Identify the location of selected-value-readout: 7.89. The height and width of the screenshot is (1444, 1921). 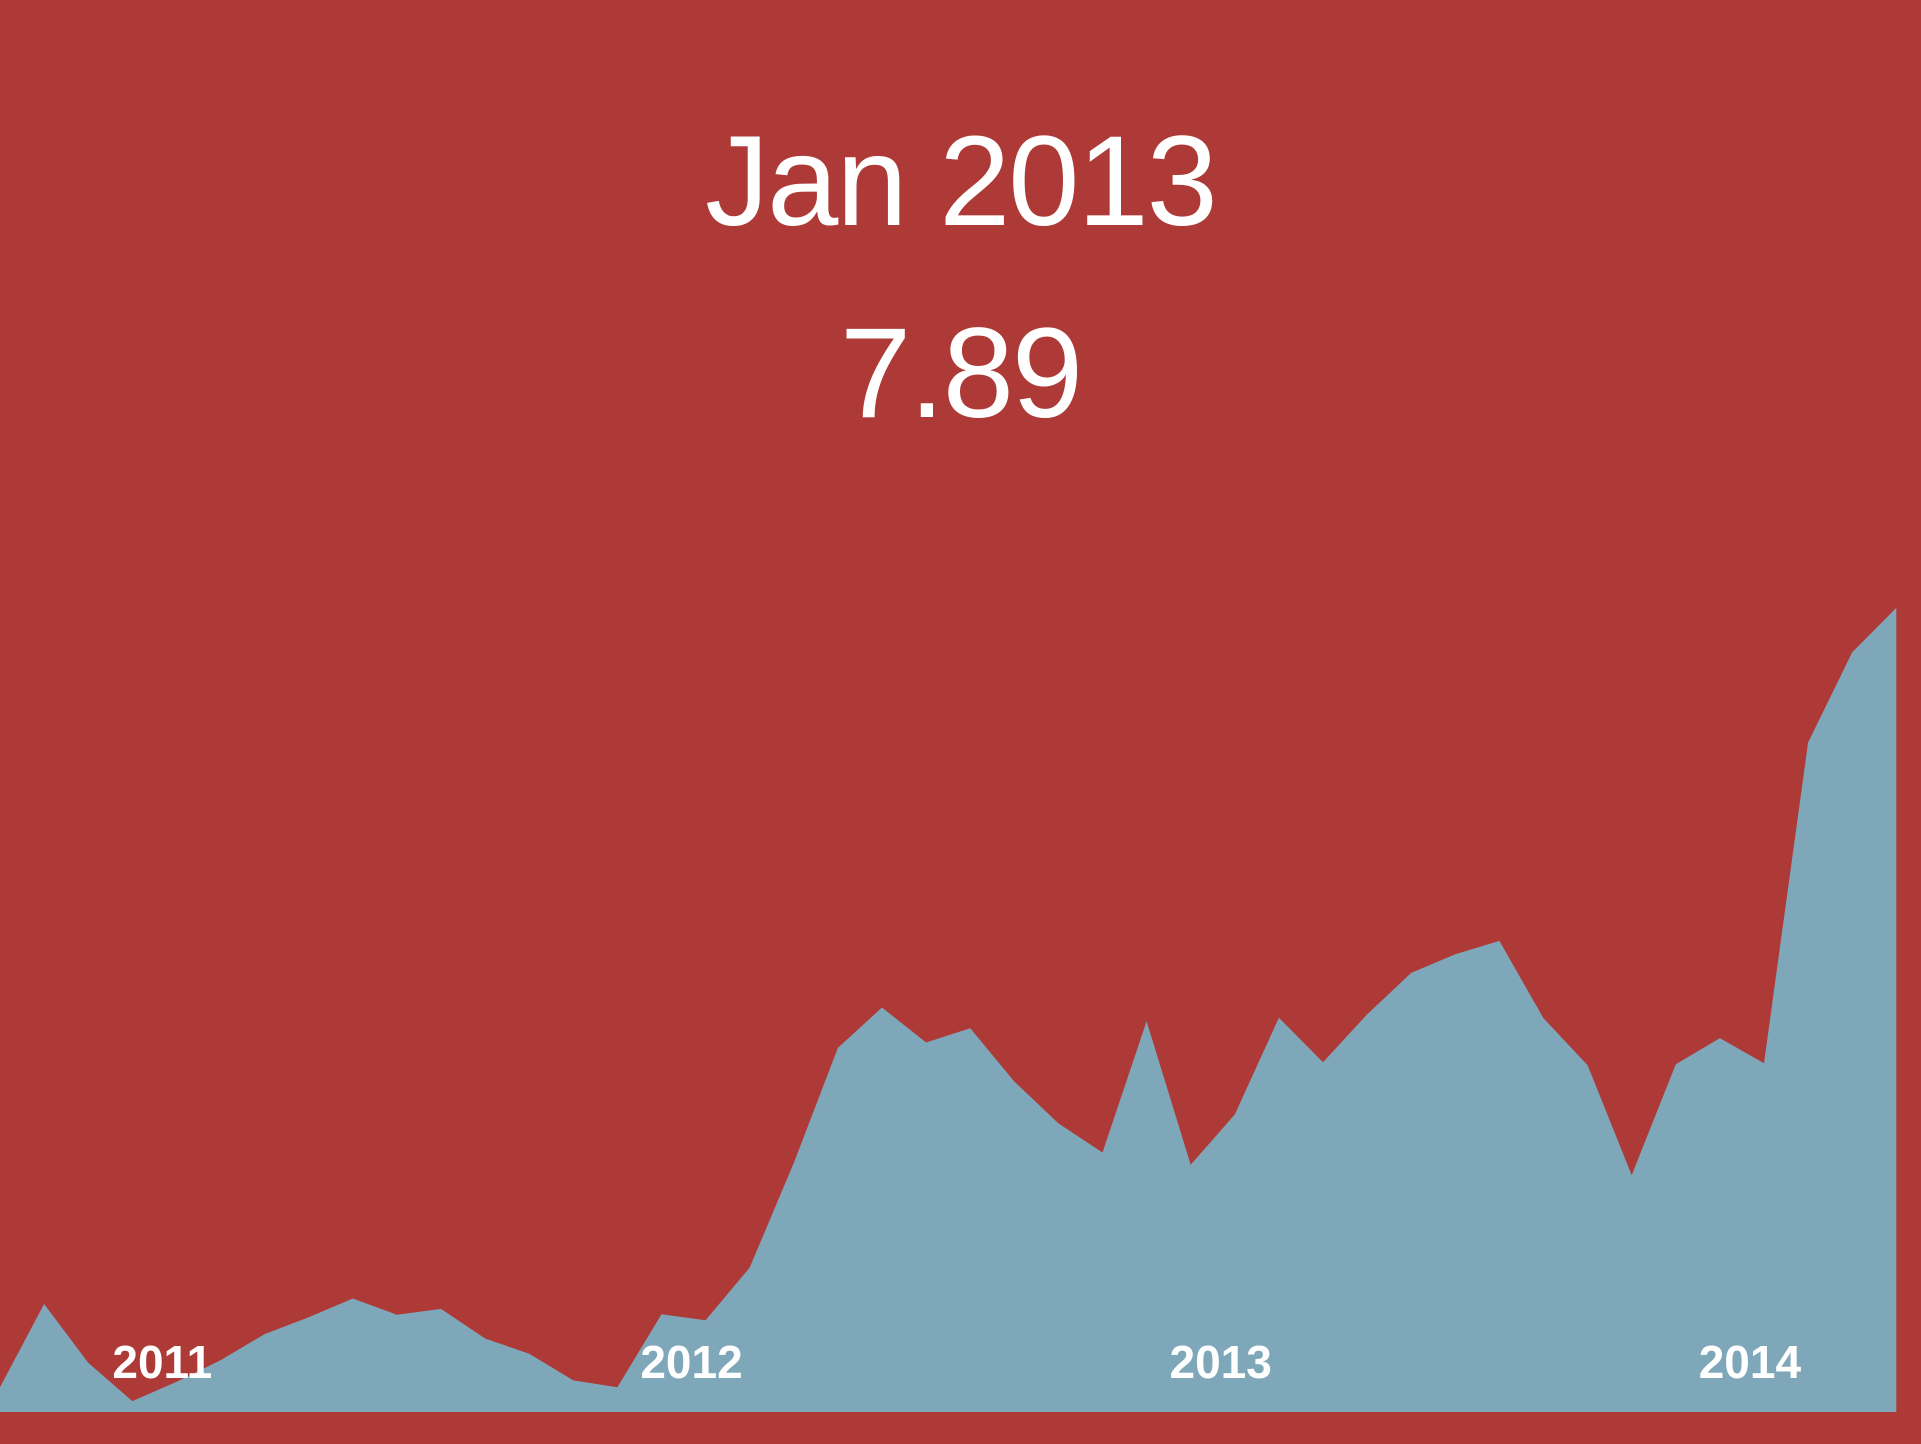
(961, 373).